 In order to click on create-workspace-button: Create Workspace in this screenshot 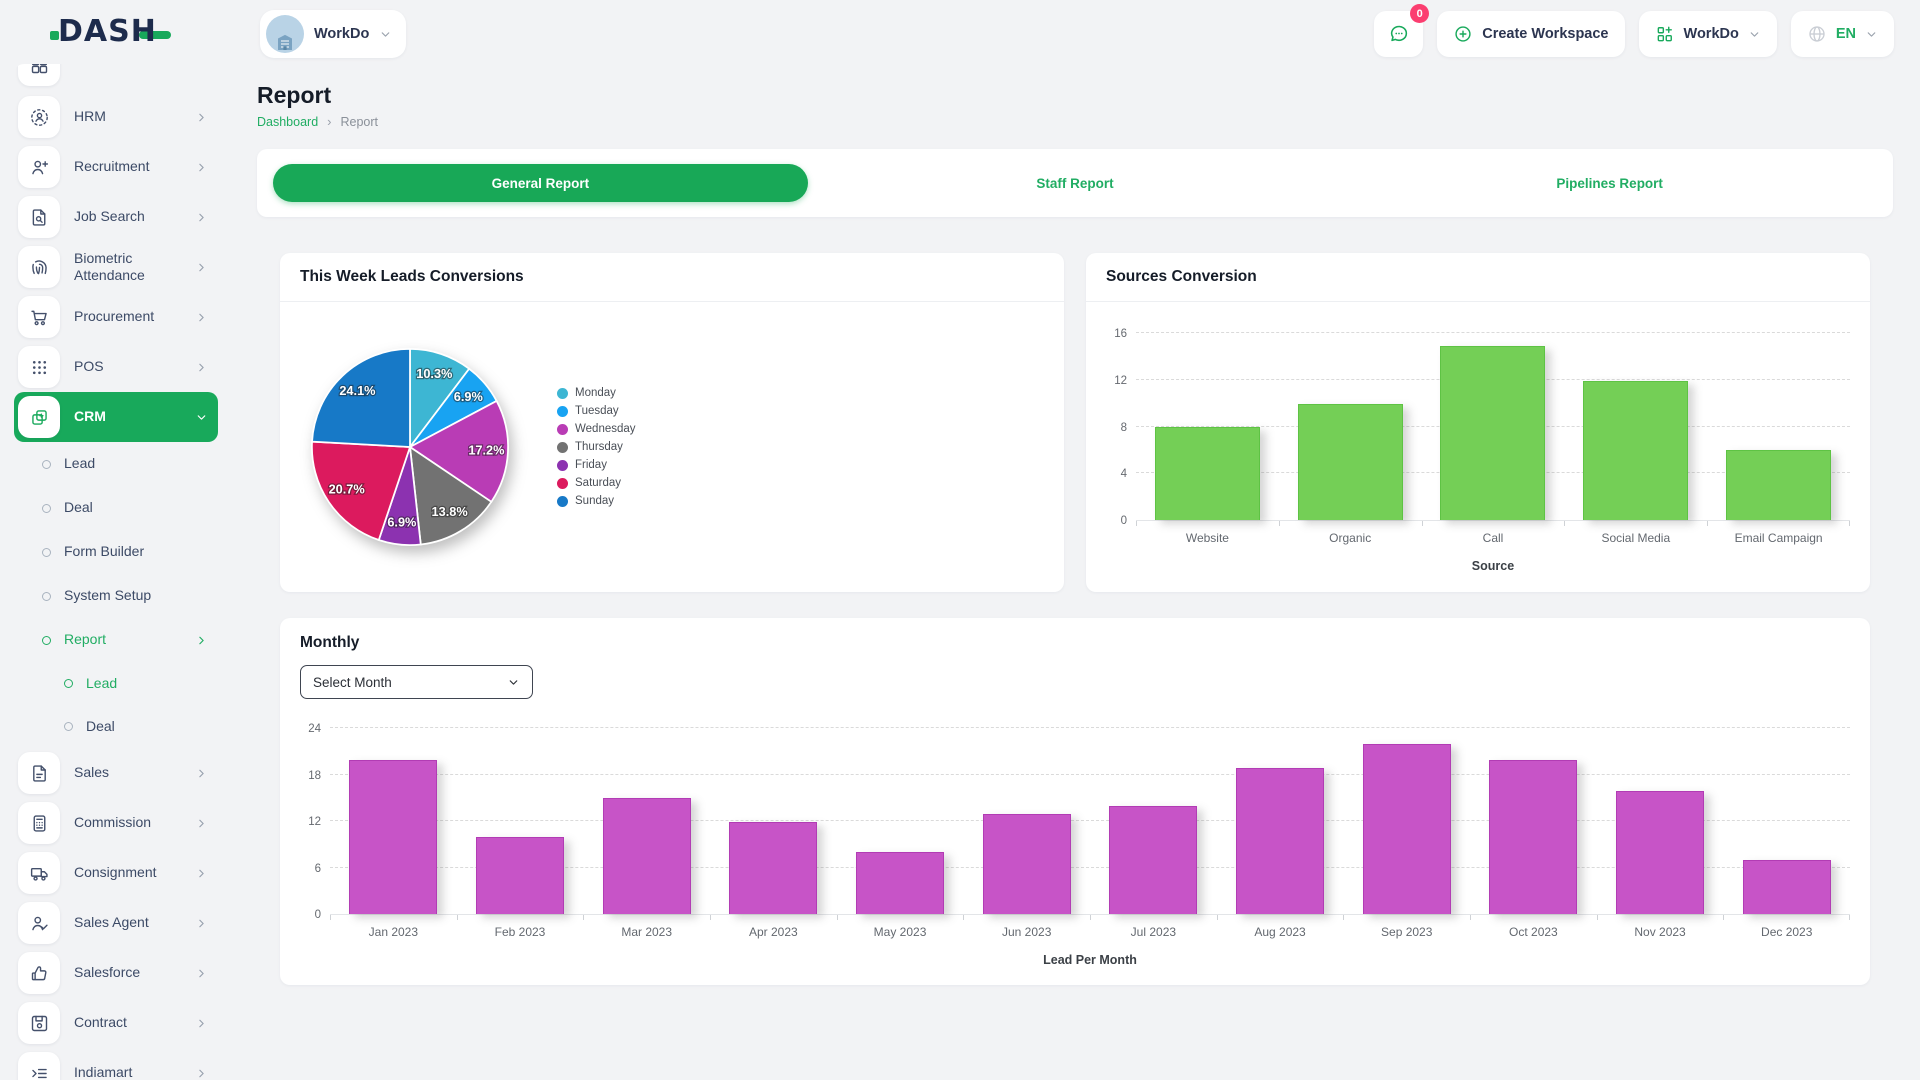, I will do `click(1531, 34)`.